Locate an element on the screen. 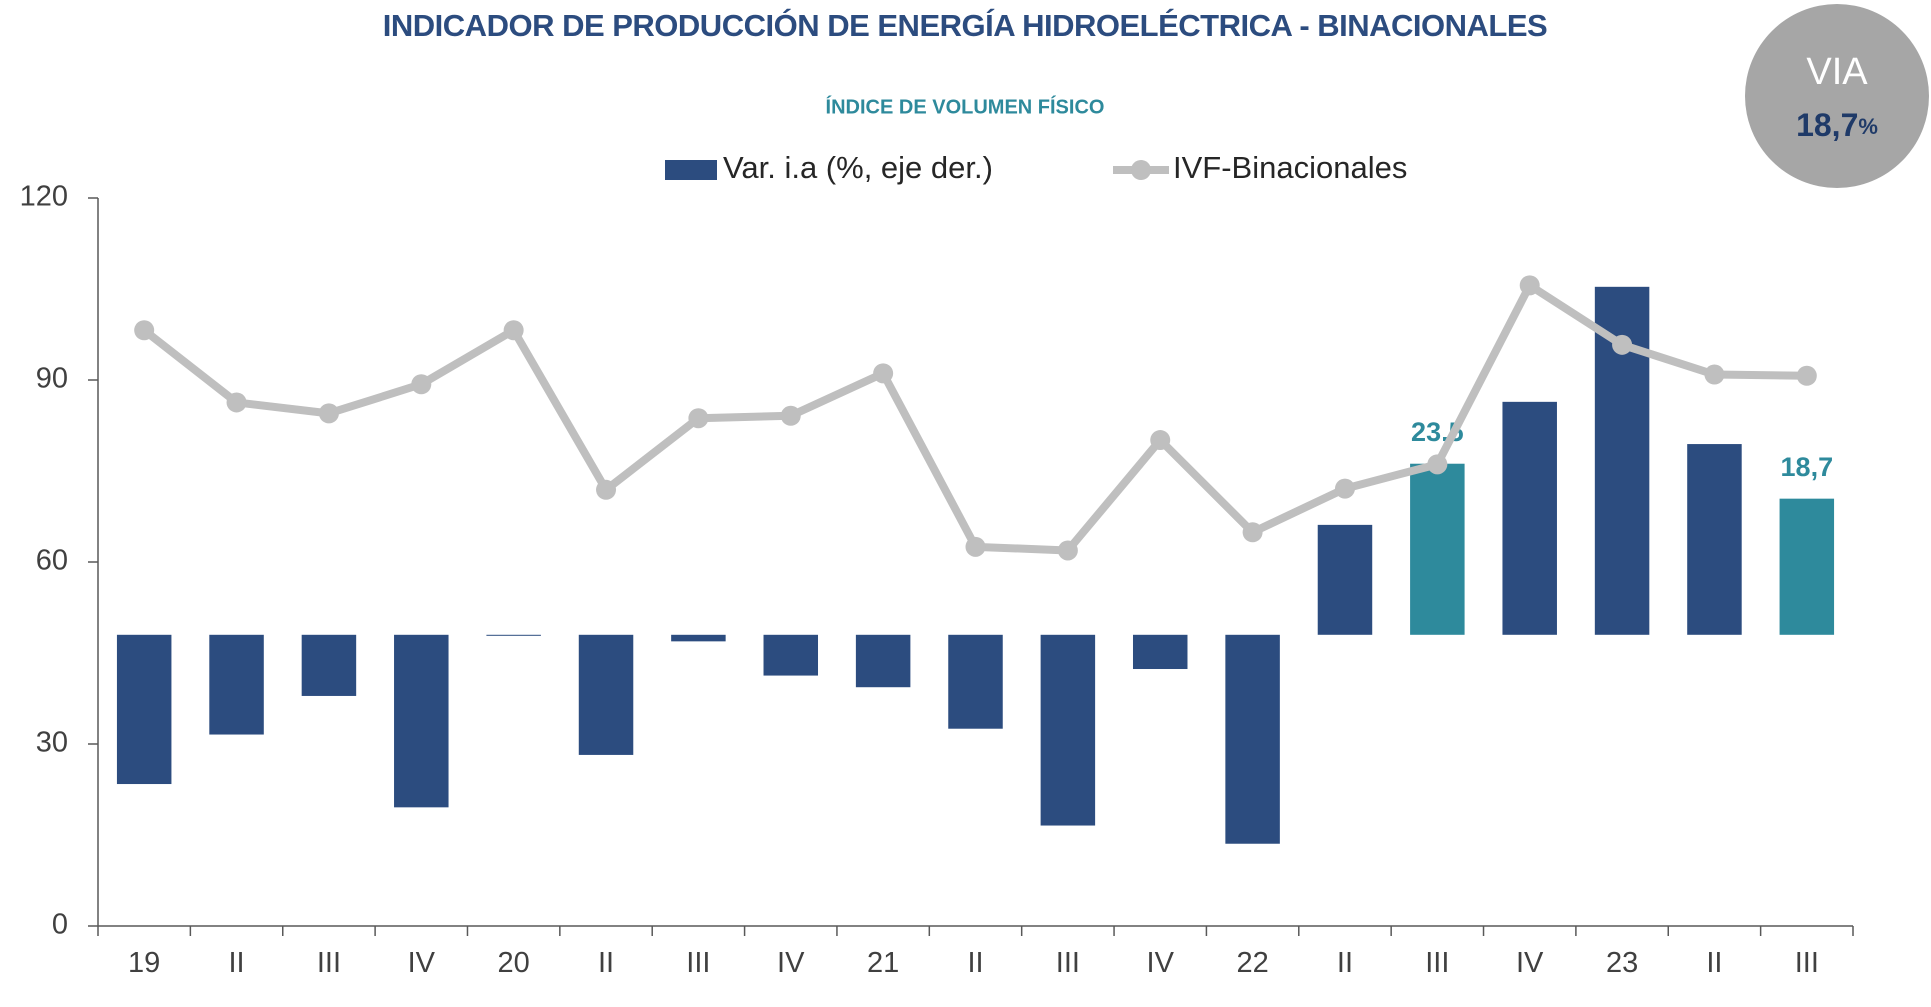  legend-label: IVF-Binacionales is located at coordinates (1290, 167).